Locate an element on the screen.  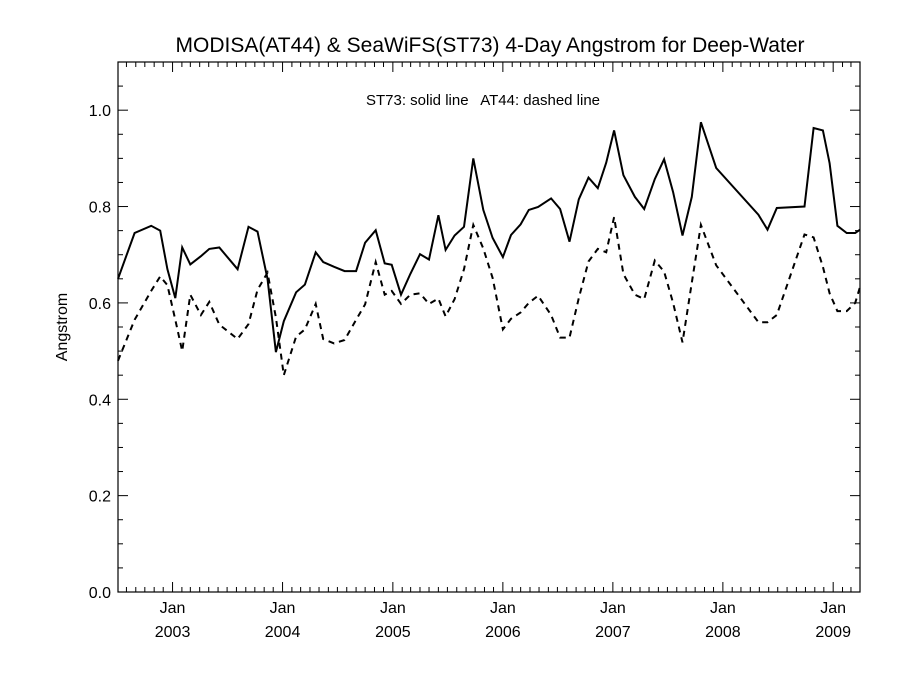
x-tick-label-year: 2007 is located at coordinates (613, 632).